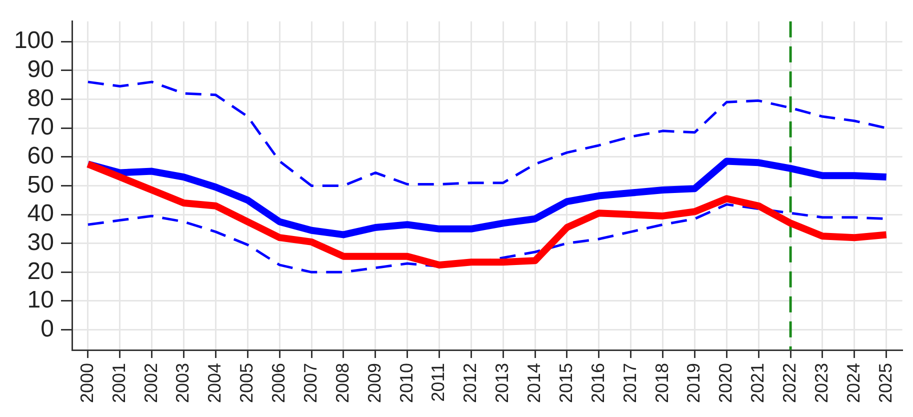  Describe the element at coordinates (885, 383) in the screenshot. I see `x-tick-label: 2025` at that location.